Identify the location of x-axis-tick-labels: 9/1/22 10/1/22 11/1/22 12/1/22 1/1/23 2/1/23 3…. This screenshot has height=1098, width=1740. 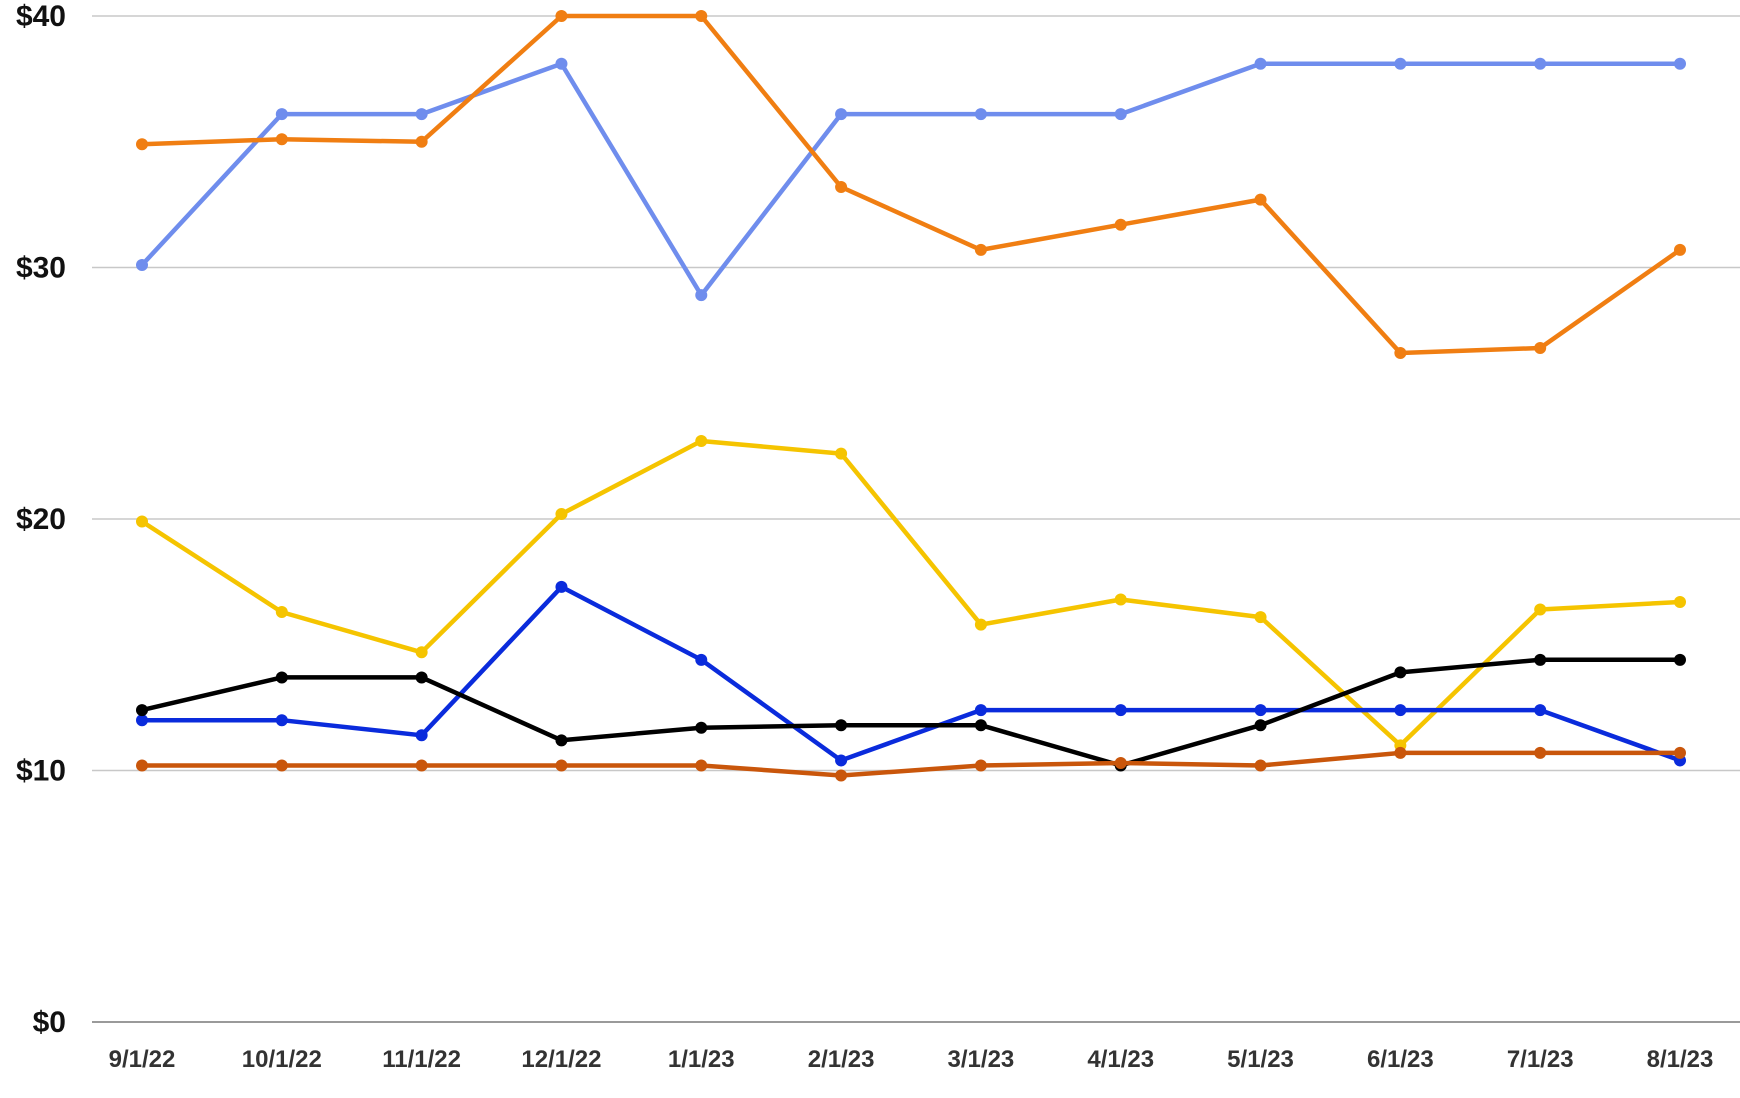
(911, 1059).